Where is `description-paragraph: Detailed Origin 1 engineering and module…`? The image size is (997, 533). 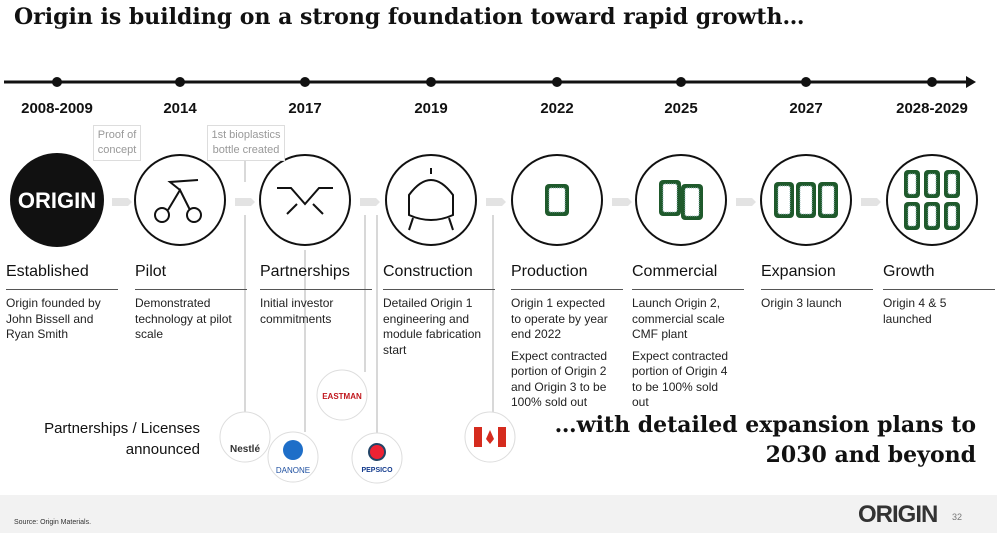 description-paragraph: Detailed Origin 1 engineering and module… is located at coordinates (432, 326).